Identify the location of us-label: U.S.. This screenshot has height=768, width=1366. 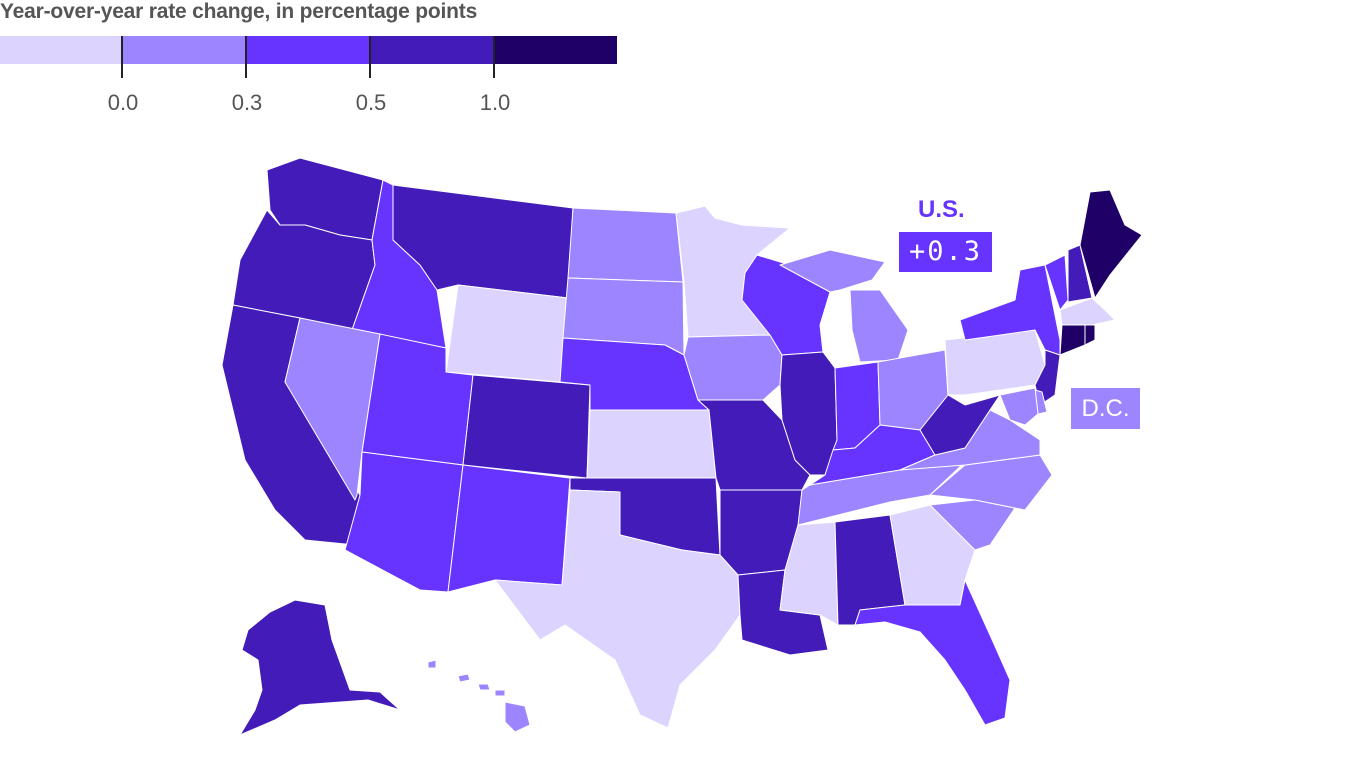
(941, 209).